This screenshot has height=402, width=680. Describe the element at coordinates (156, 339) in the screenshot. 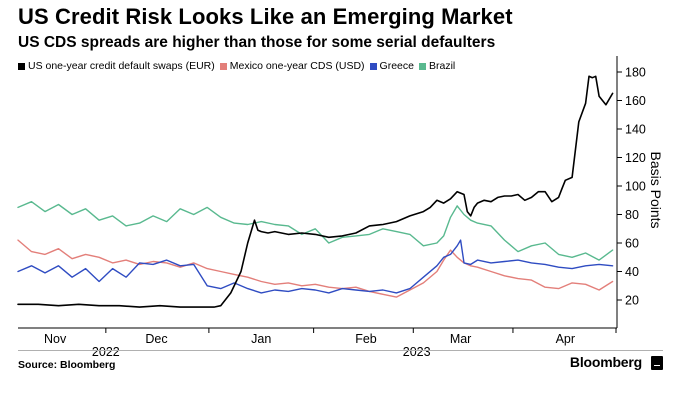

I see `x-tick-label-dec: Dec` at that location.